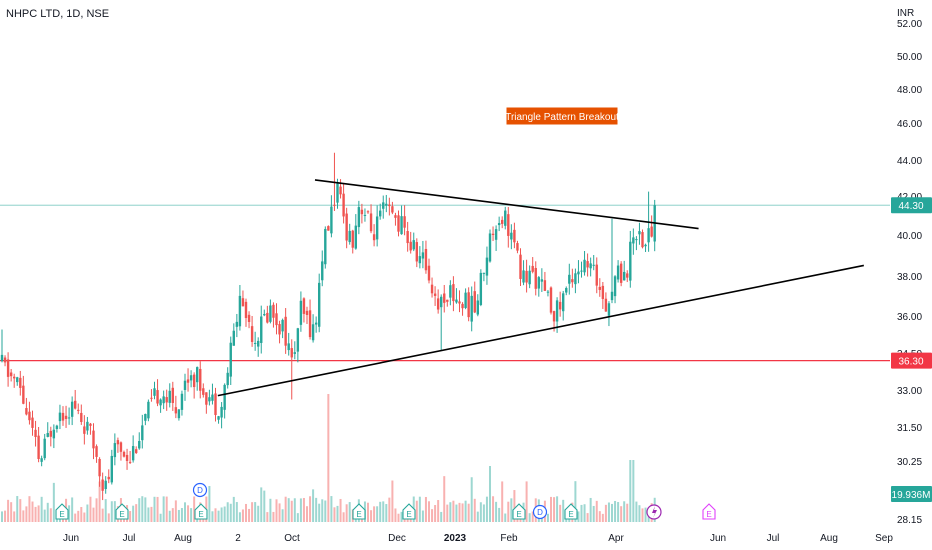  Describe the element at coordinates (884, 538) in the screenshot. I see `x-tick-label: Sep` at that location.